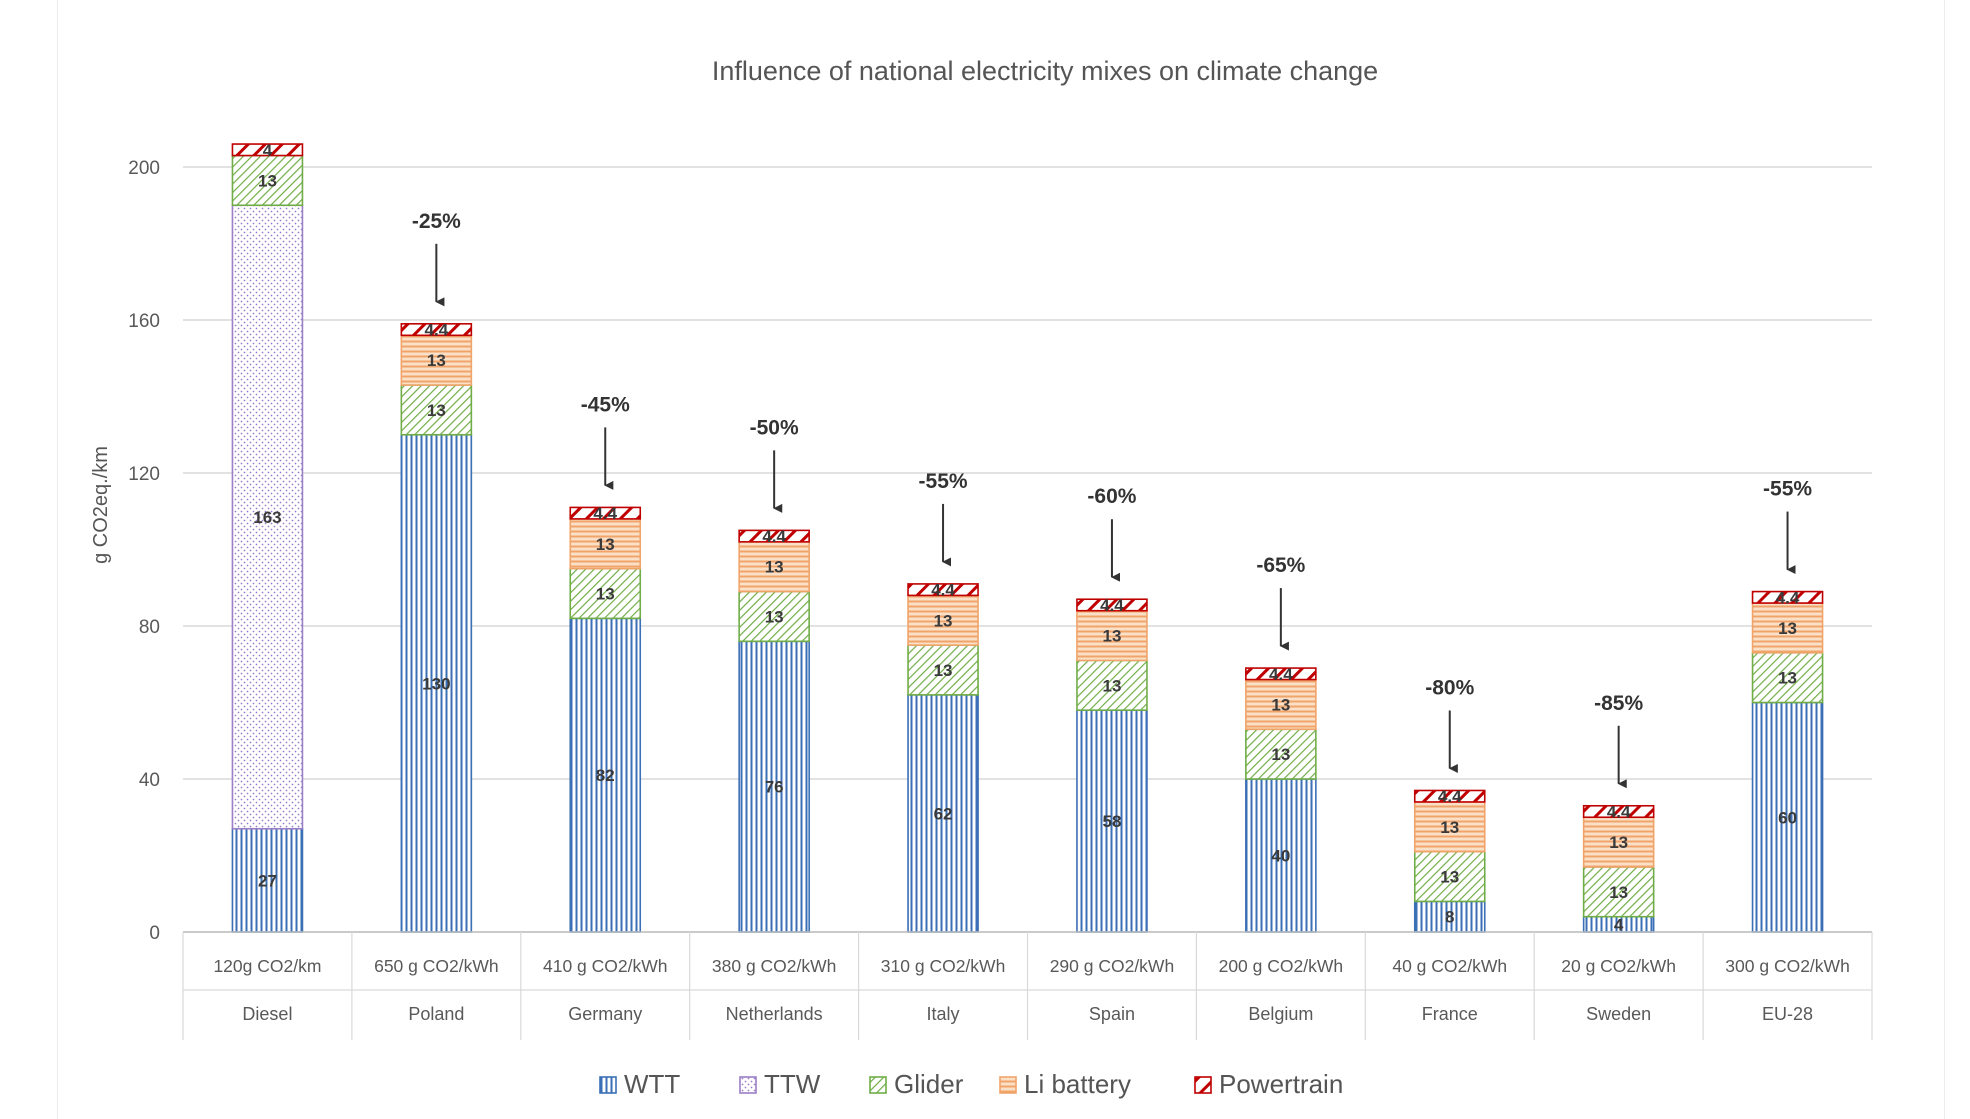 This screenshot has width=1970, height=1119. I want to click on data-label: 4, so click(268, 150).